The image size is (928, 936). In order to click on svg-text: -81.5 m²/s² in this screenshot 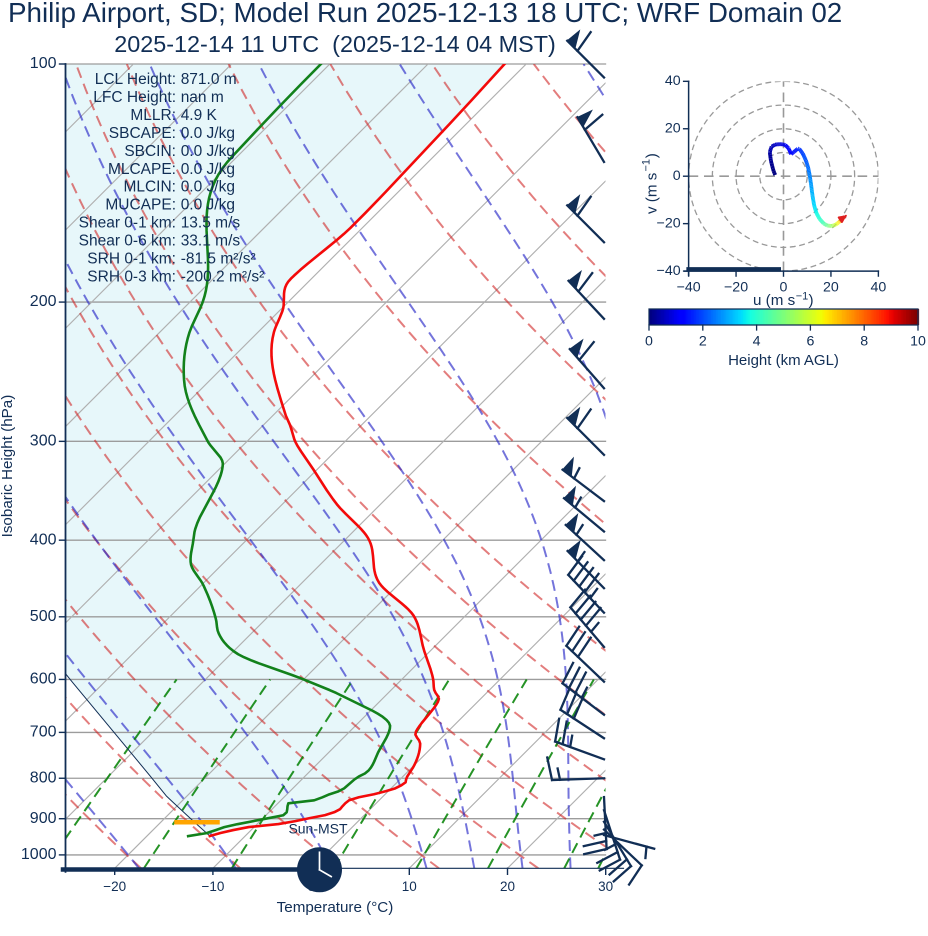, I will do `click(218, 259)`.